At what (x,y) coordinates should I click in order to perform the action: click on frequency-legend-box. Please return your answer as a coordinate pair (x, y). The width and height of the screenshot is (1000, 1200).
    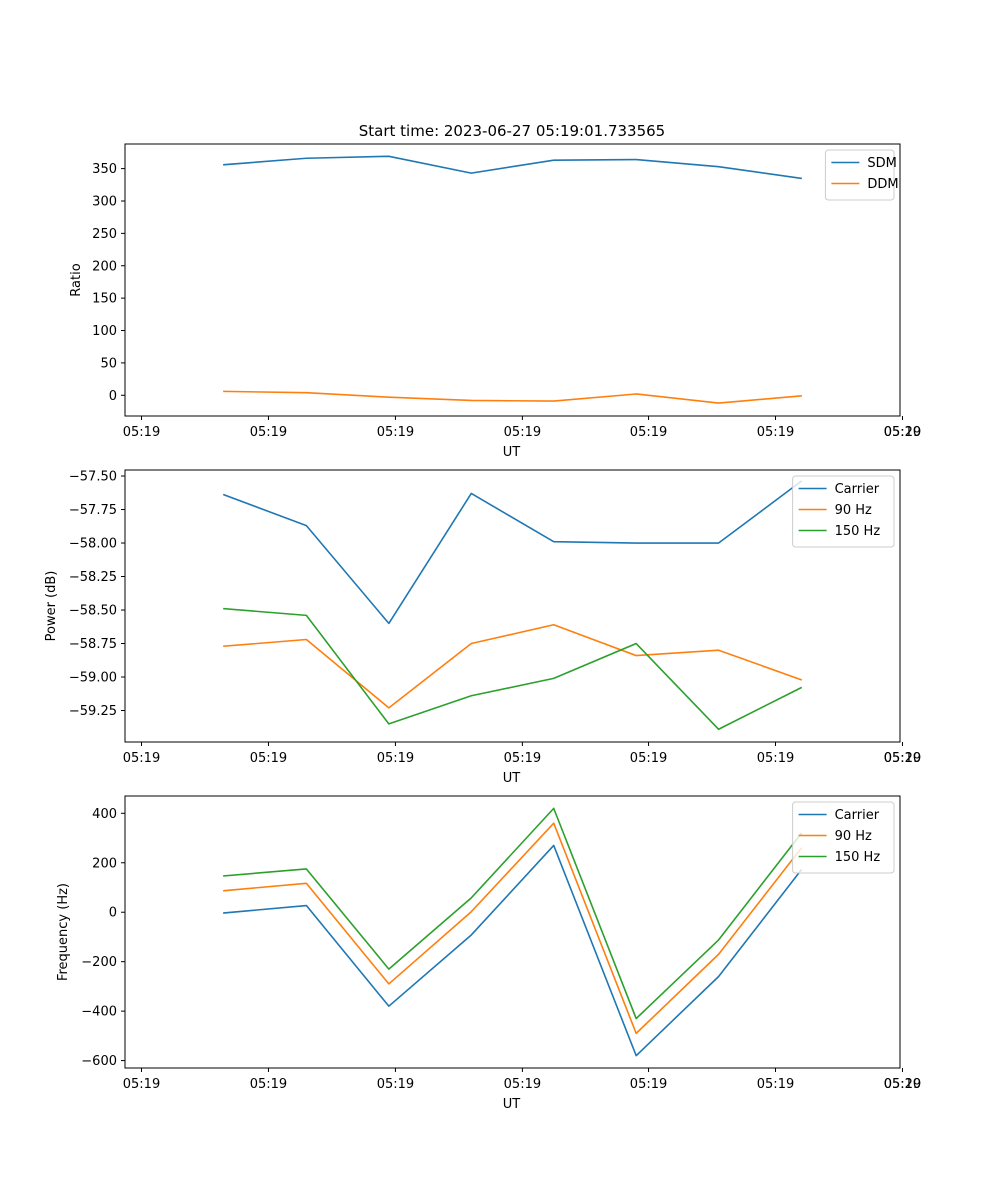
    Looking at the image, I should click on (843, 837).